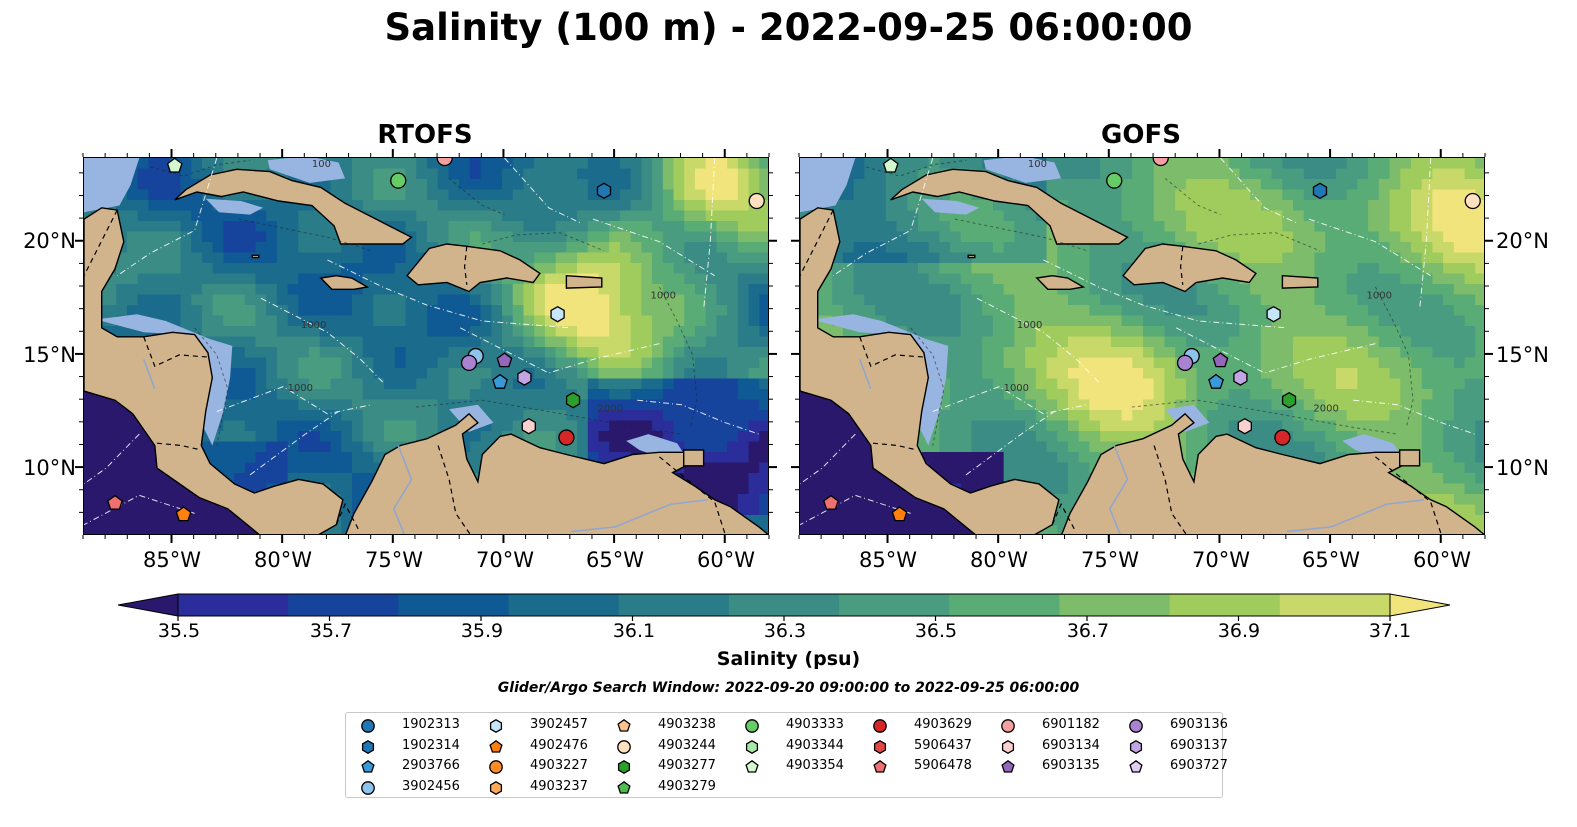  Describe the element at coordinates (331, 631) in the screenshot. I see `colorbar-tick: 35.7` at that location.